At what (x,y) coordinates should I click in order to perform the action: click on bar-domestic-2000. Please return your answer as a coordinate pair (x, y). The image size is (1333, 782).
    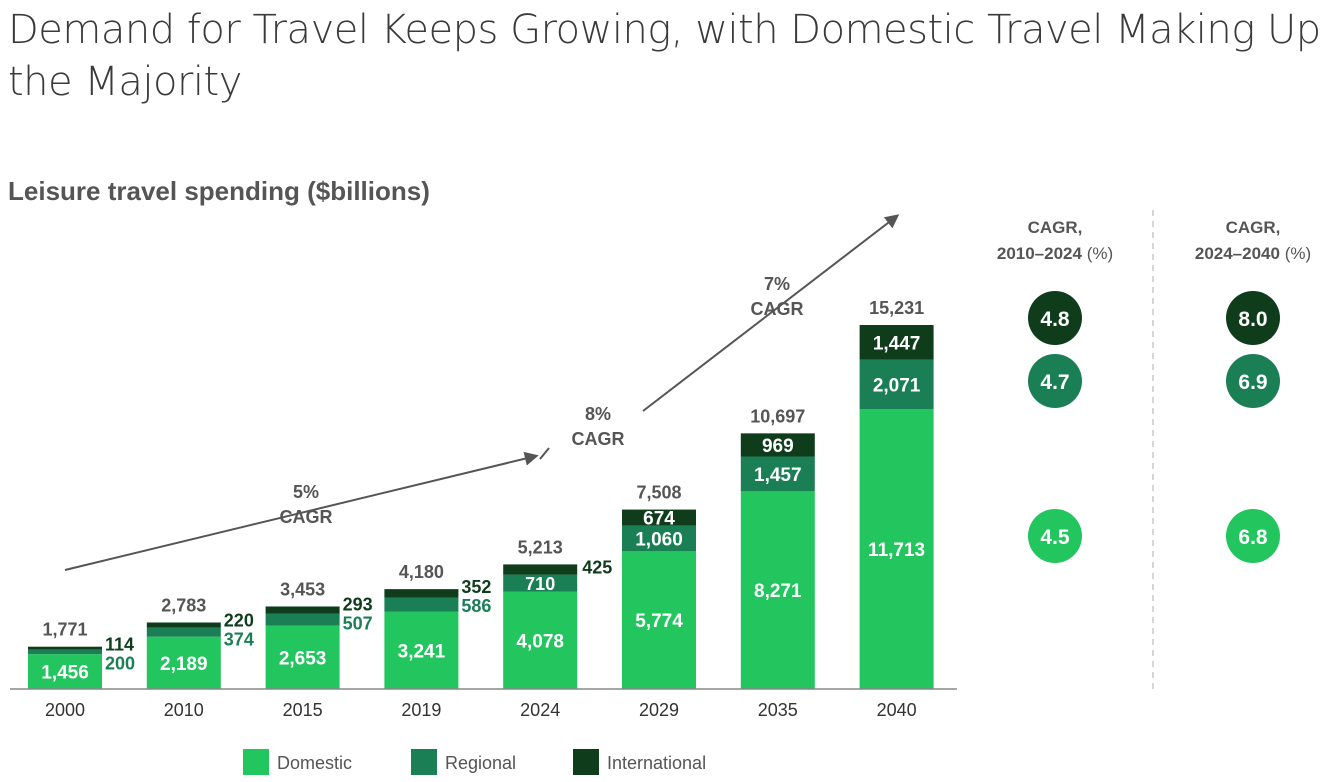
    Looking at the image, I should click on (65, 671).